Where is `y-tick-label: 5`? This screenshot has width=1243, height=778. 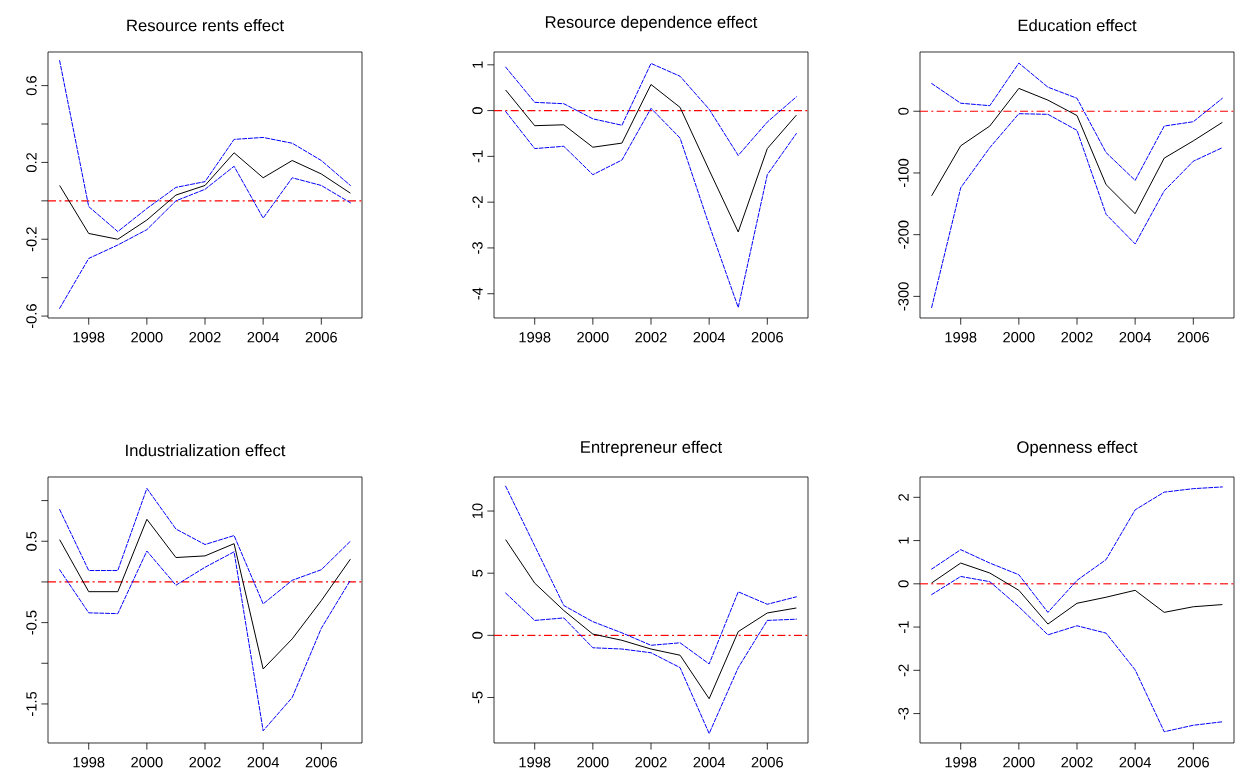 y-tick-label: 5 is located at coordinates (477, 573).